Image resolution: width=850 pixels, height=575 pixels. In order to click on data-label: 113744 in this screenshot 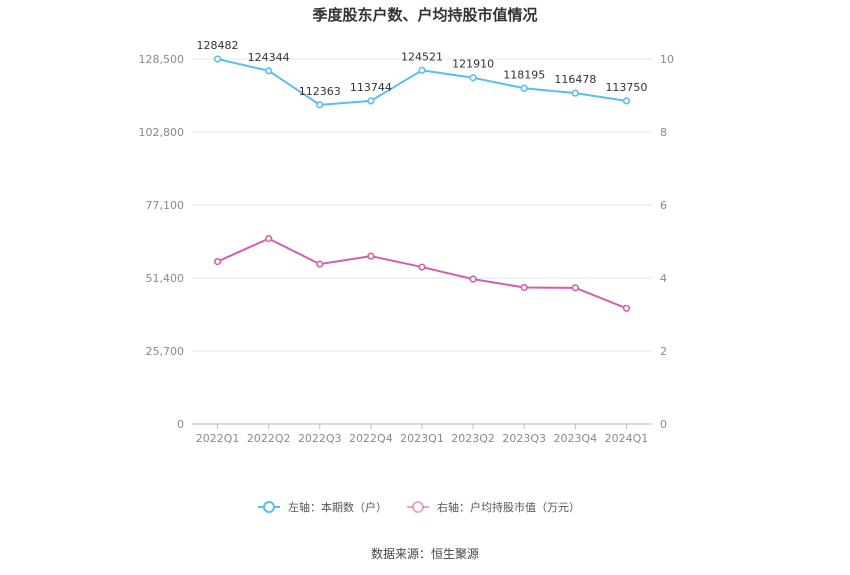, I will do `click(371, 87)`.